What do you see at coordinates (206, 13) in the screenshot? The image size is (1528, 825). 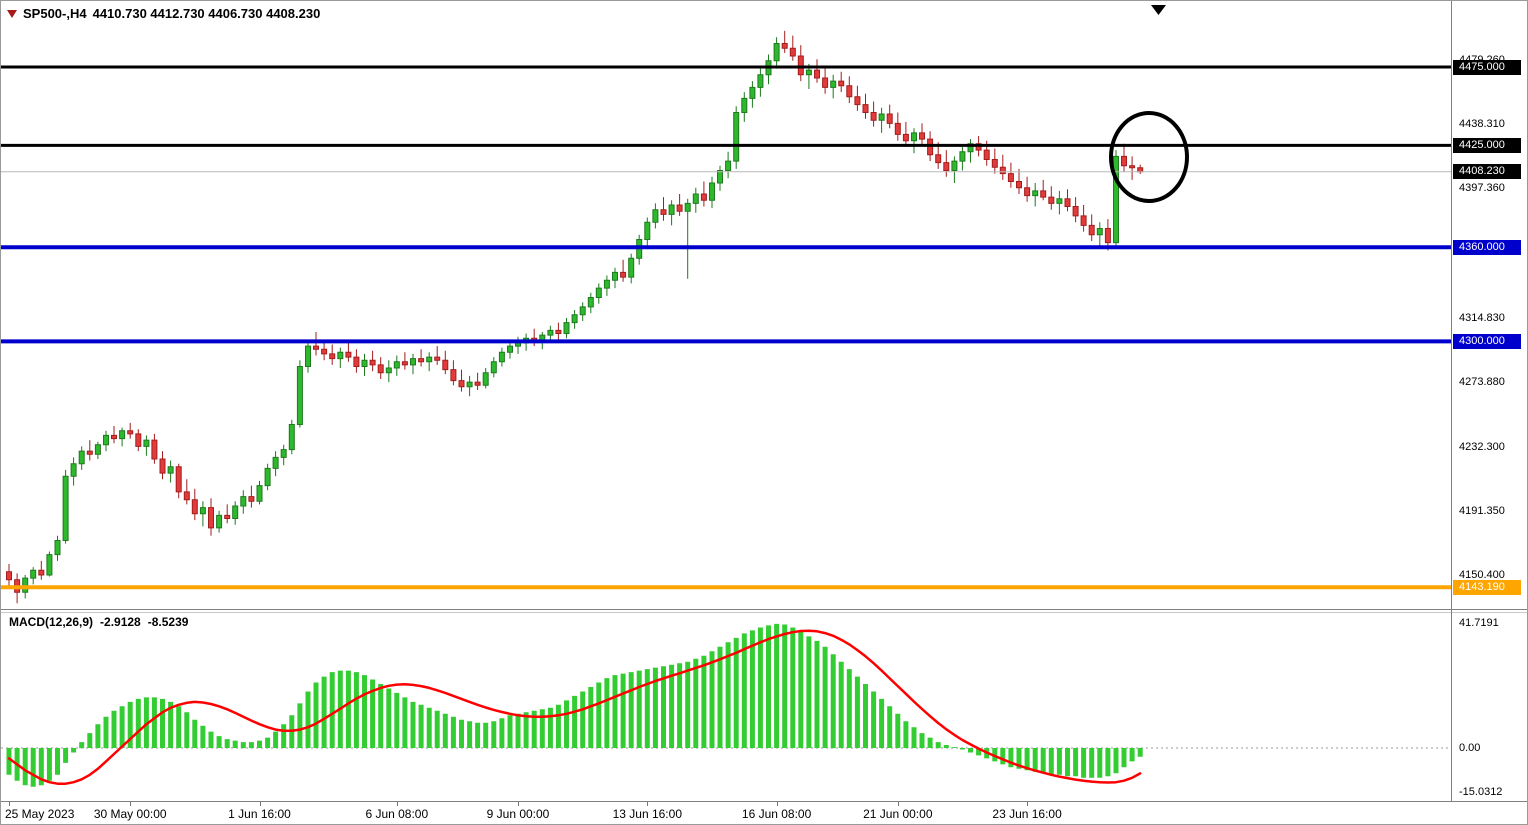 I see `chart-ohlc-values: 4410.730 4412.730 4406.730 4408.230` at bounding box center [206, 13].